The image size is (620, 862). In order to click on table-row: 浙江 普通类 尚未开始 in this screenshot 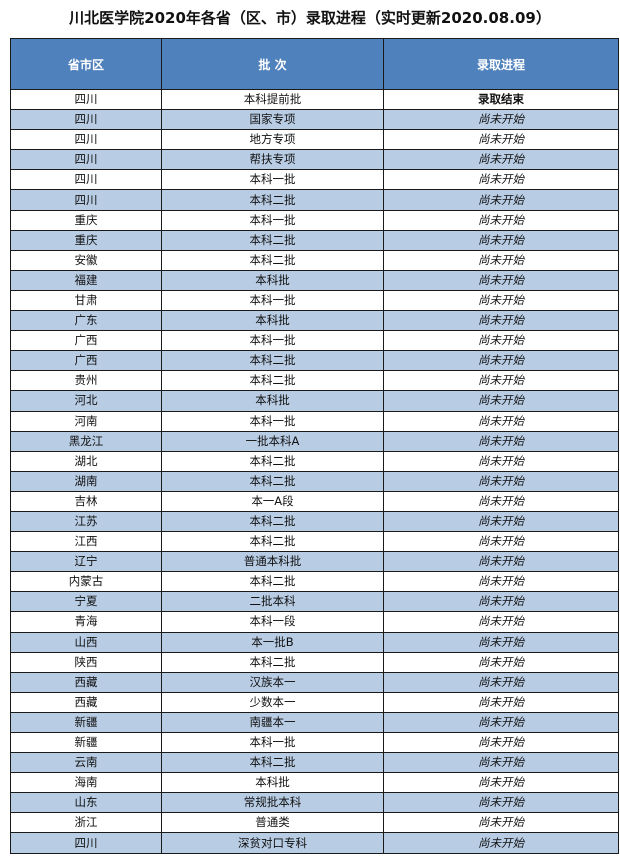, I will do `click(314, 823)`.